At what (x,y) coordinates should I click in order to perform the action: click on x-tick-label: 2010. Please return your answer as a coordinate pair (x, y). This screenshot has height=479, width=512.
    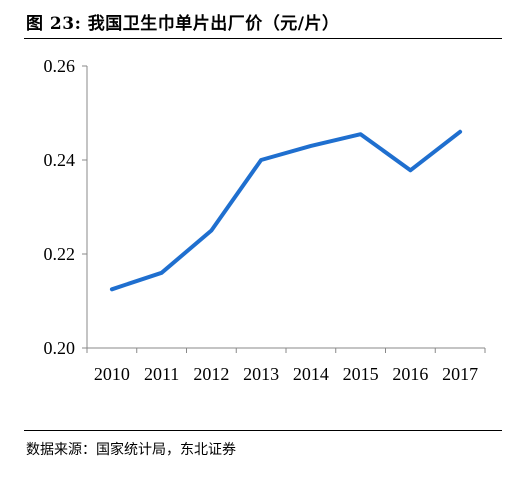
    Looking at the image, I should click on (112, 374).